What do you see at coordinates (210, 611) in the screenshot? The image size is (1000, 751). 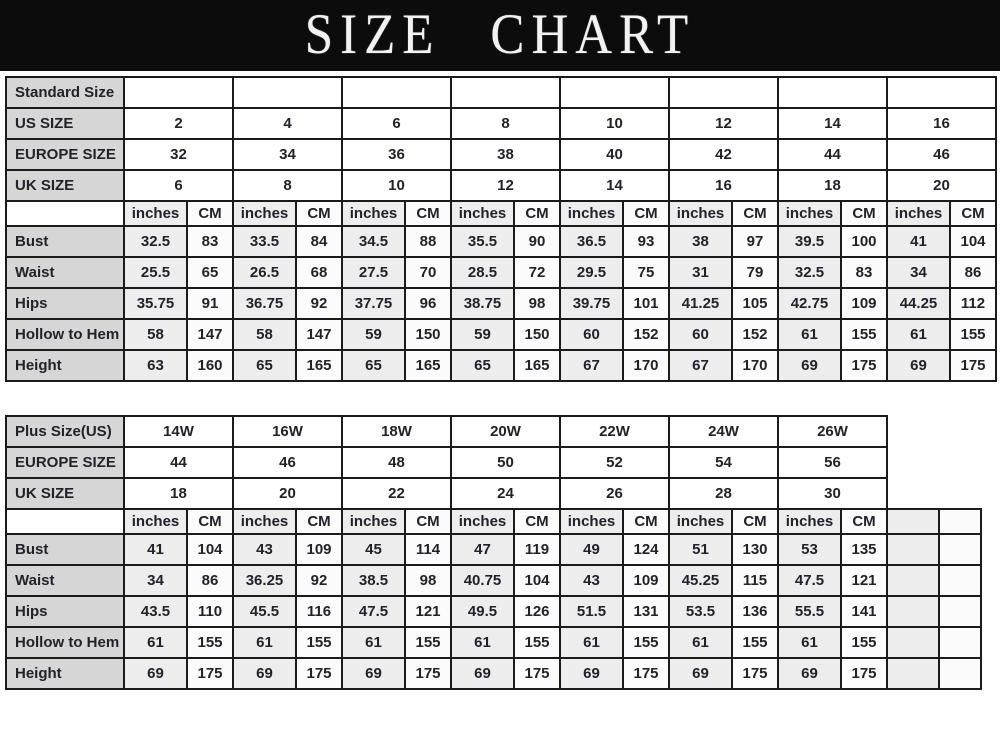 I see `measurement-cm-cell: 110` at bounding box center [210, 611].